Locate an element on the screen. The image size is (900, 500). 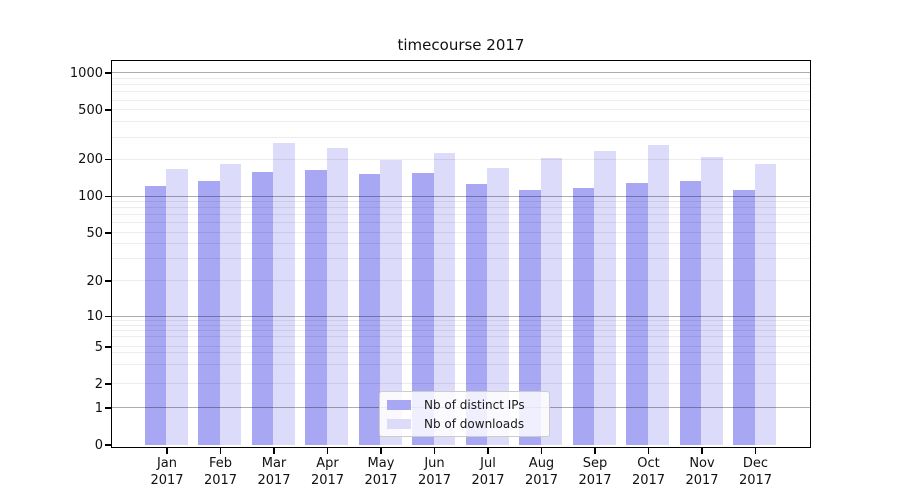
bar-ips-feb is located at coordinates (209, 313).